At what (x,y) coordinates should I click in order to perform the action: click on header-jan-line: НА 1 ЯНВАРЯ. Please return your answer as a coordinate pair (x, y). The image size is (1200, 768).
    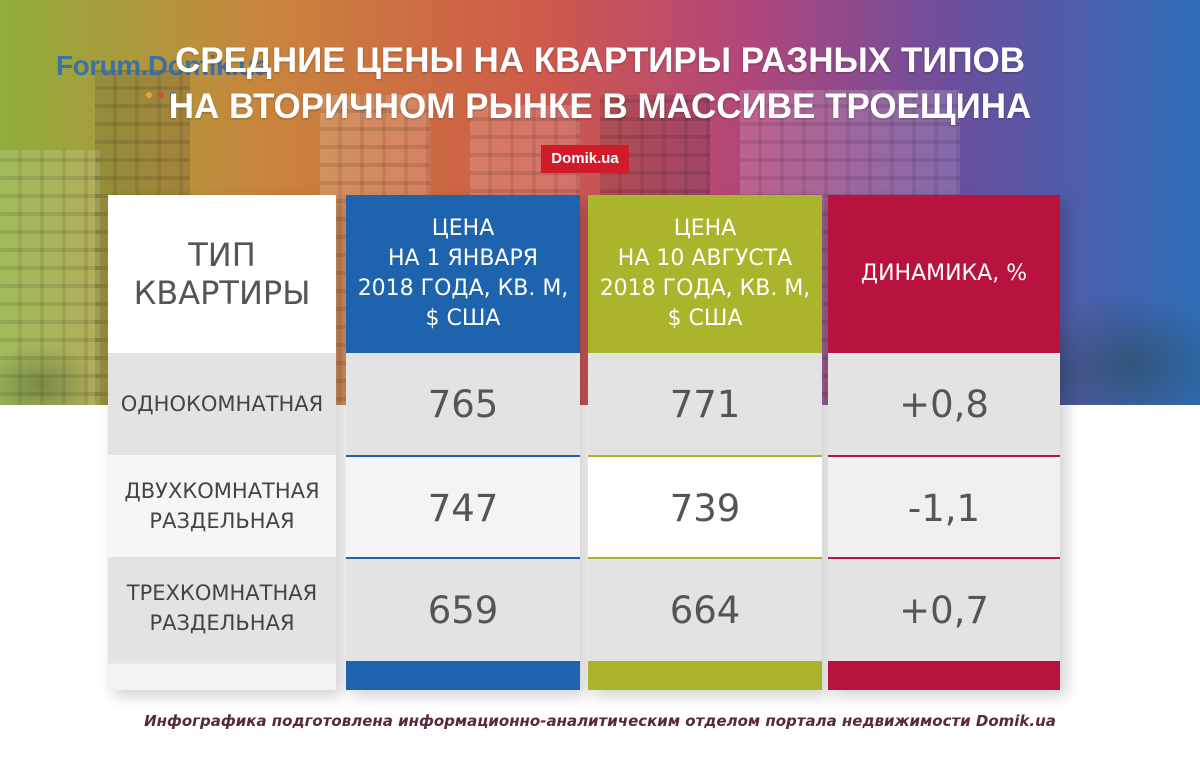
    Looking at the image, I should click on (463, 258).